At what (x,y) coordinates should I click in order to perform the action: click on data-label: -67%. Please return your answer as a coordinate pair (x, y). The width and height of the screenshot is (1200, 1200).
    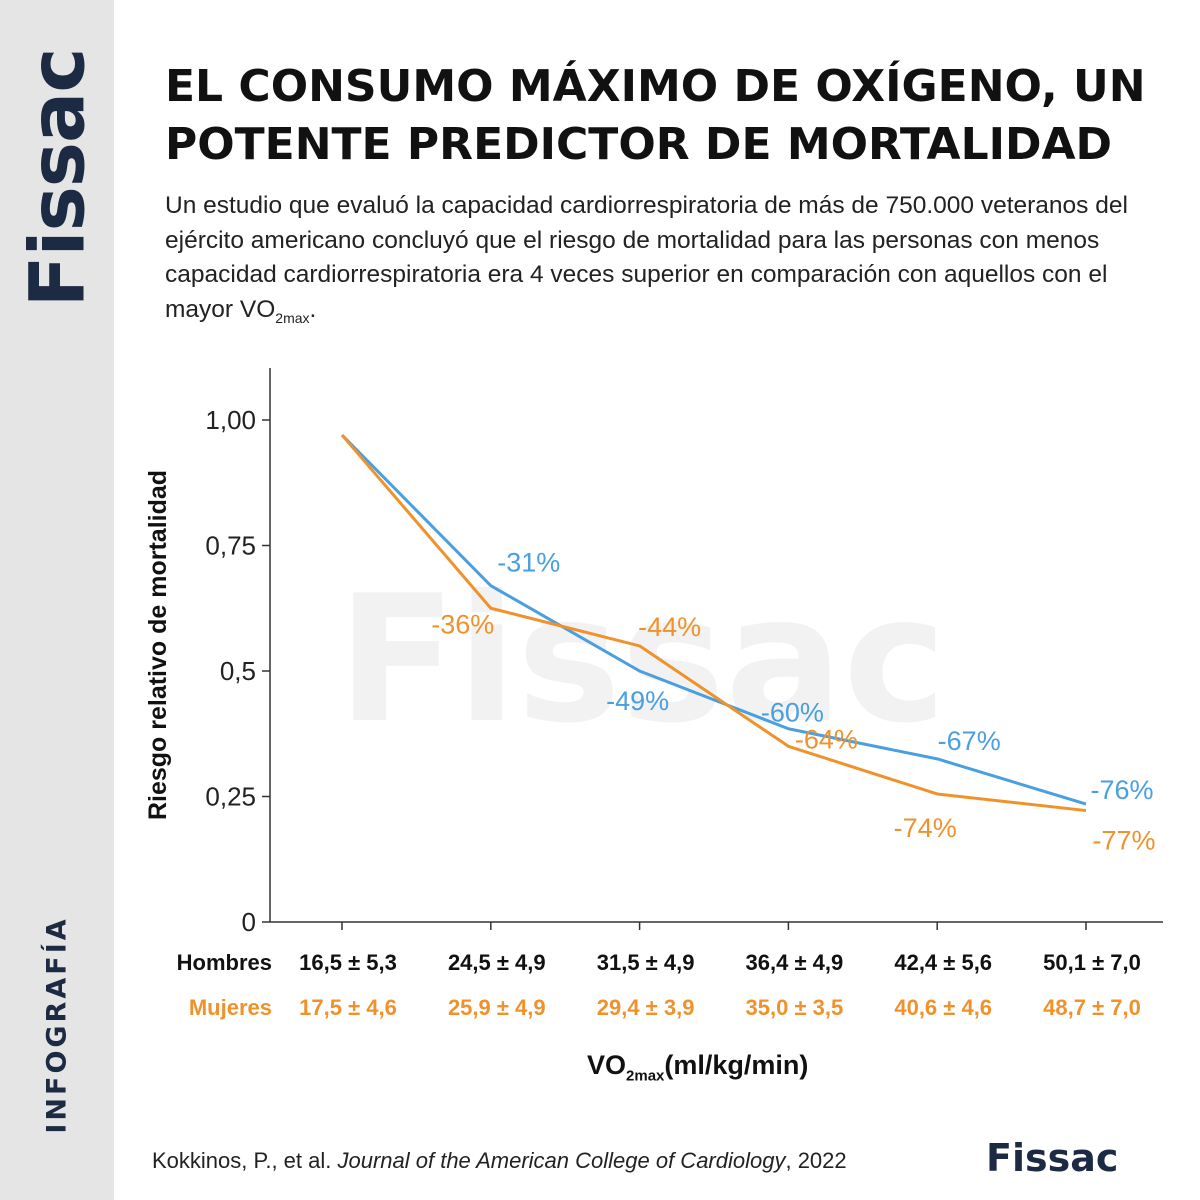
    Looking at the image, I should click on (969, 741).